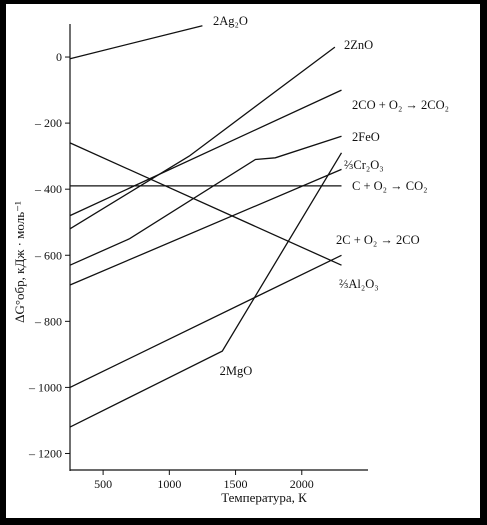 This screenshot has width=487, height=525. Describe the element at coordinates (236, 484) in the screenshot. I see `x-tick-label: 1500` at that location.